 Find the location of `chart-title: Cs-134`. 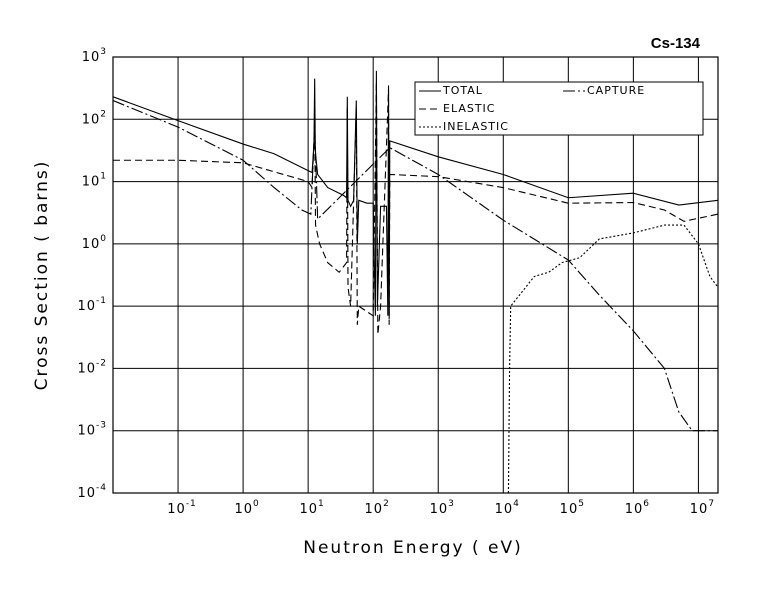

chart-title: Cs-134 is located at coordinates (676, 43).